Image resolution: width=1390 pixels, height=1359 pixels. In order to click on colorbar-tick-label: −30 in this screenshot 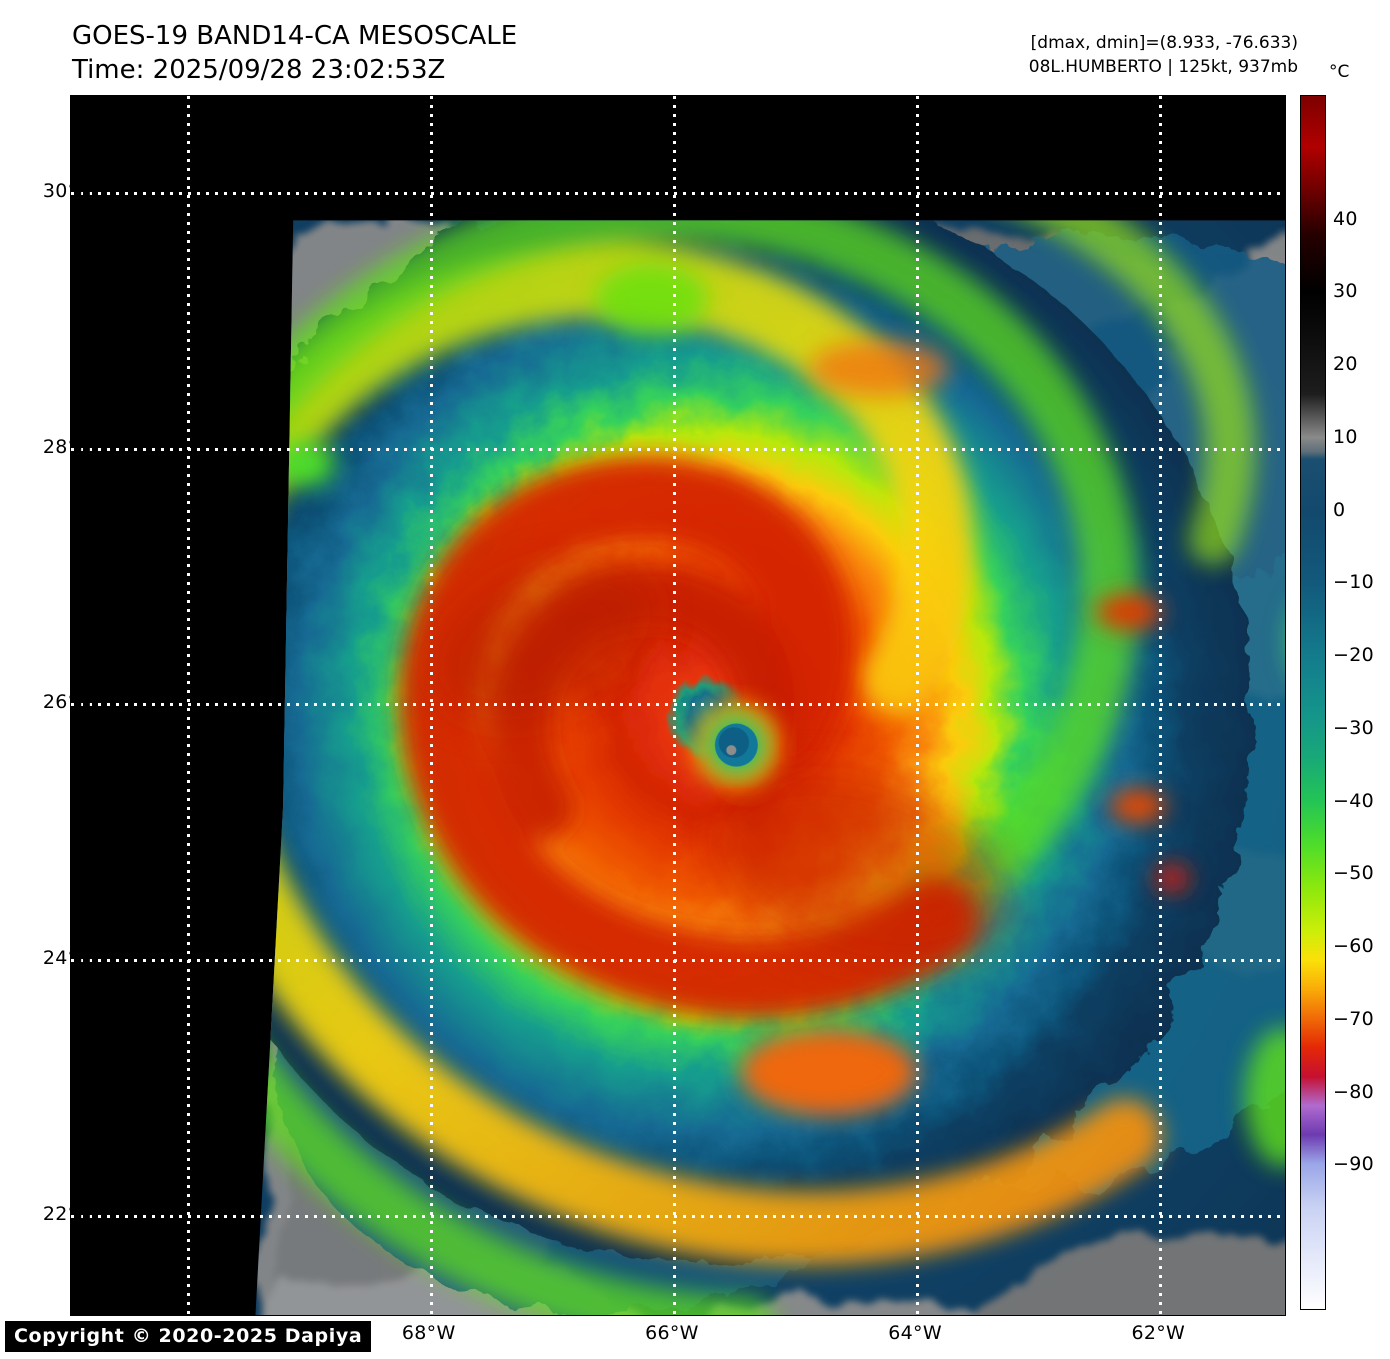, I will do `click(1353, 727)`.